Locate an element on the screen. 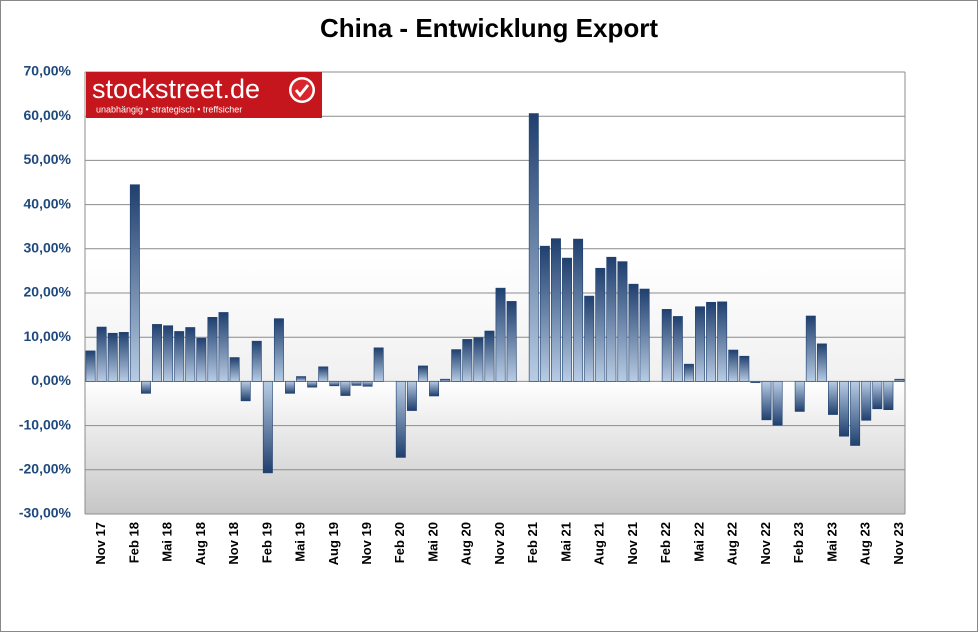  x-tick-label: Aug 19 is located at coordinates (333, 543).